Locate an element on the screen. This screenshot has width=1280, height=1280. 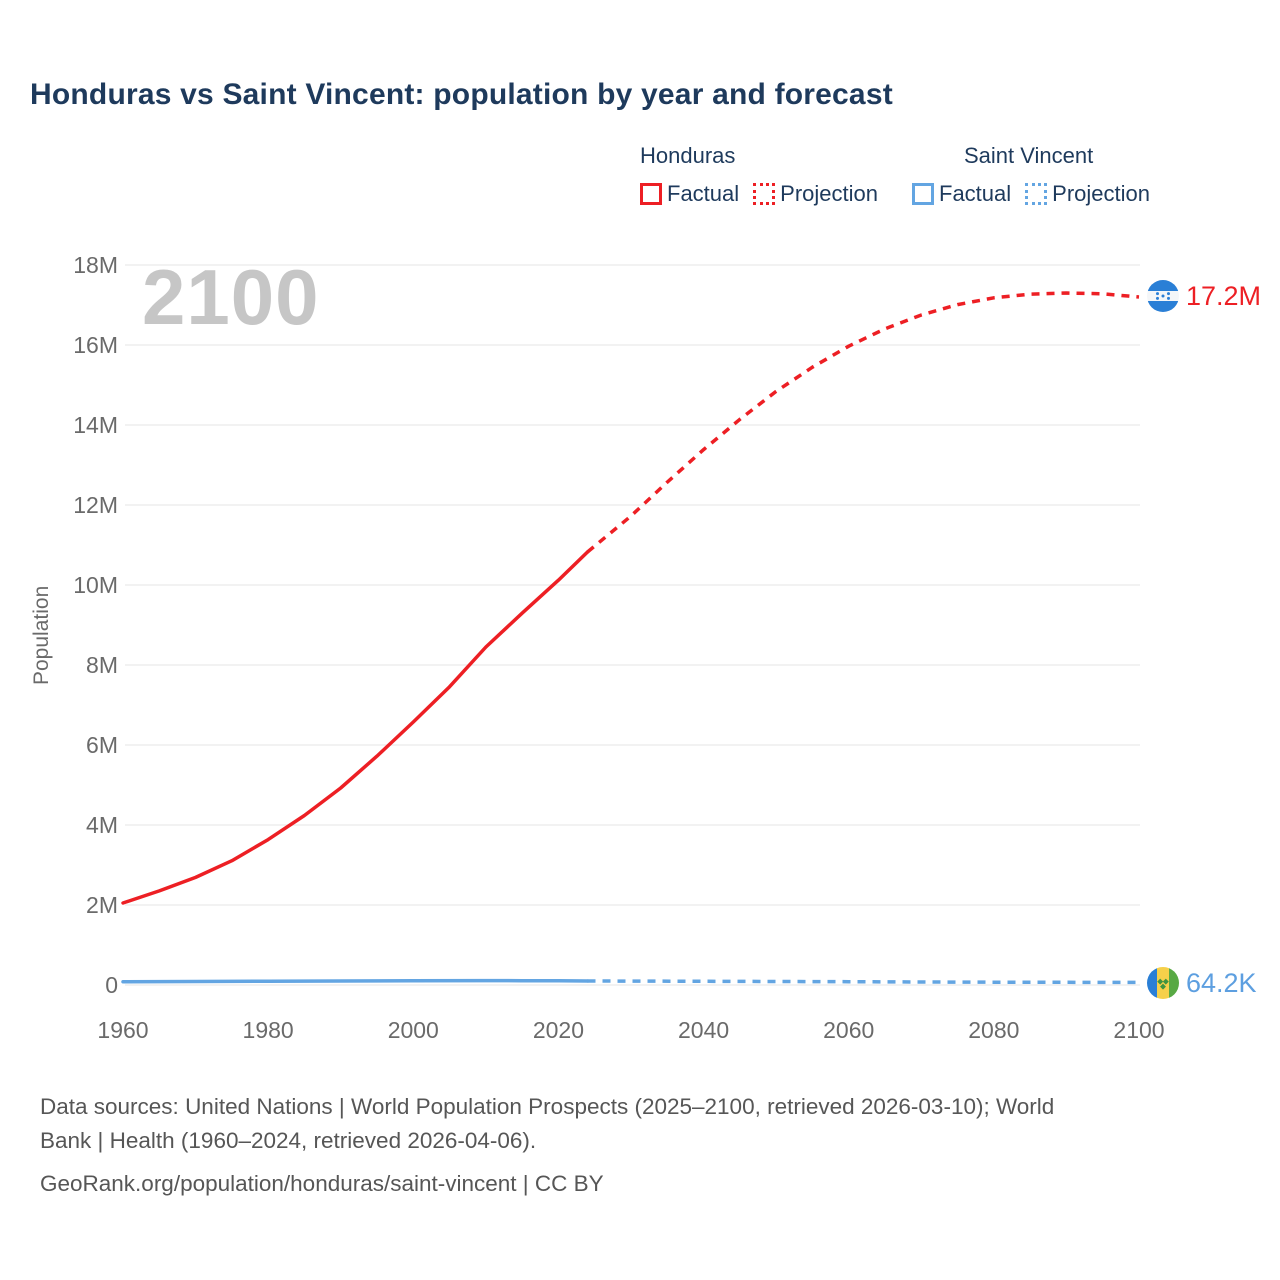
watermark-year: 2100 is located at coordinates (231, 297).